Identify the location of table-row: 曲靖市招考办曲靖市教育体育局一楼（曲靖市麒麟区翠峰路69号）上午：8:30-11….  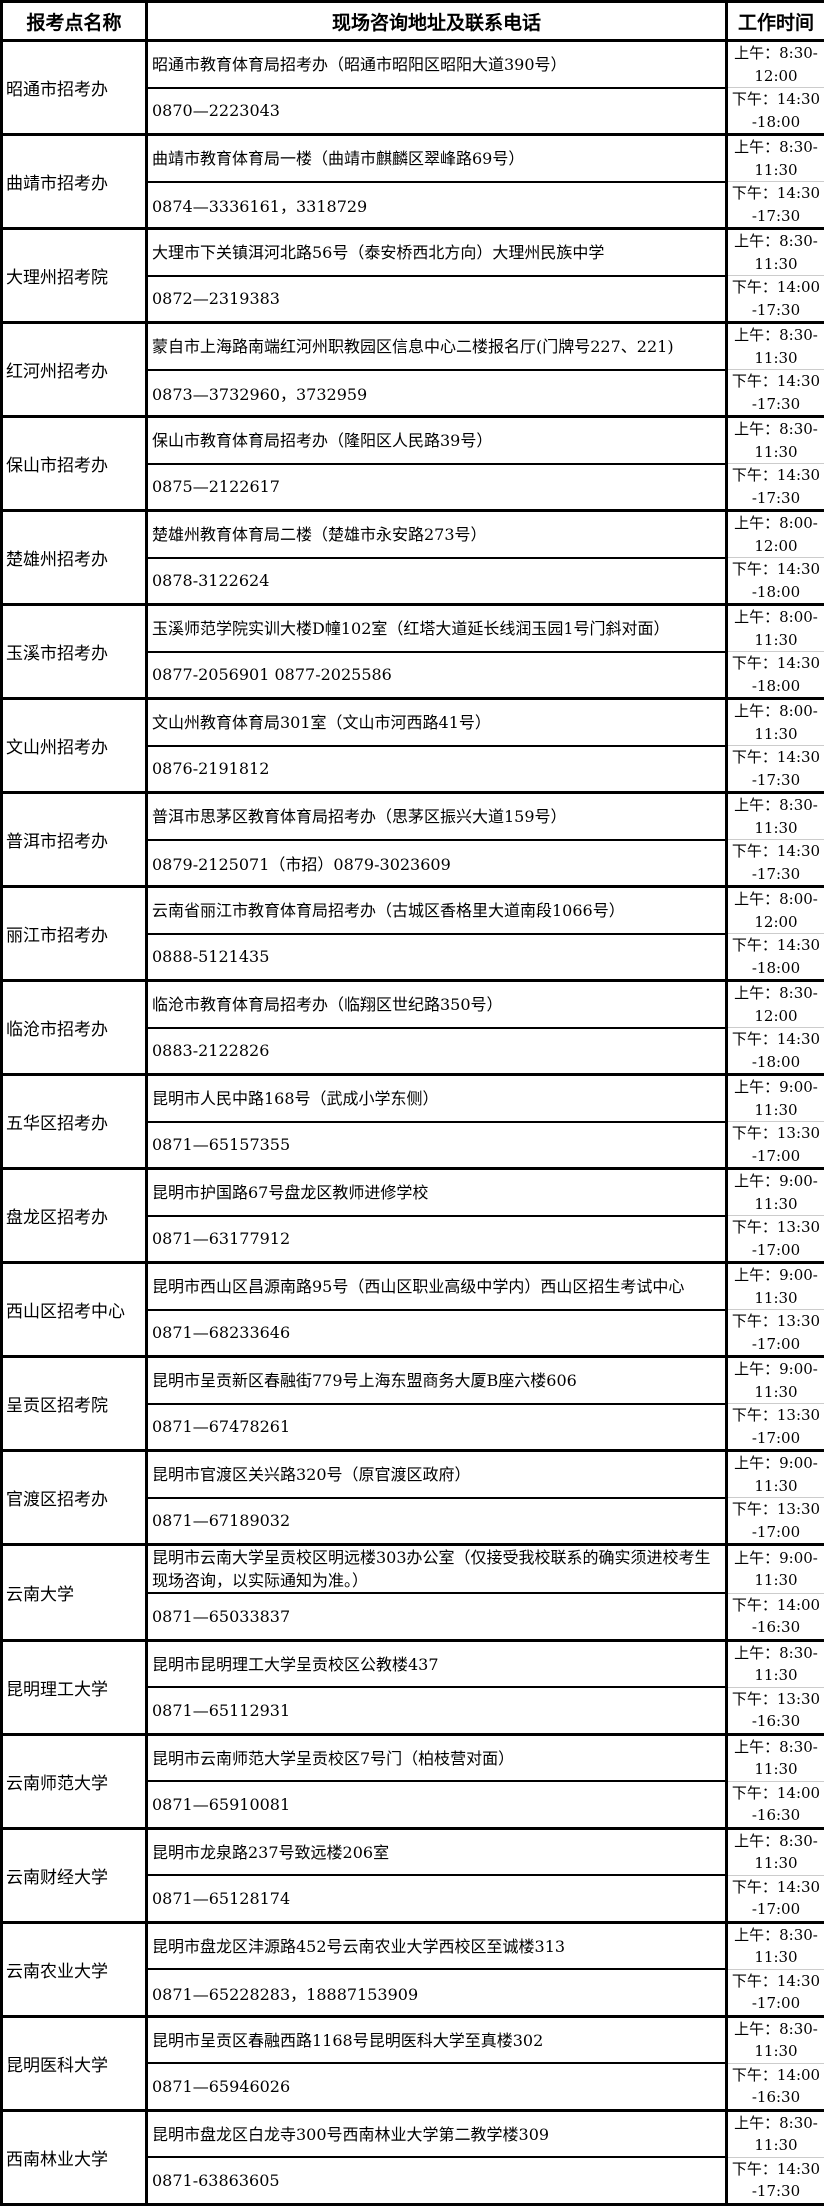
(413, 158).